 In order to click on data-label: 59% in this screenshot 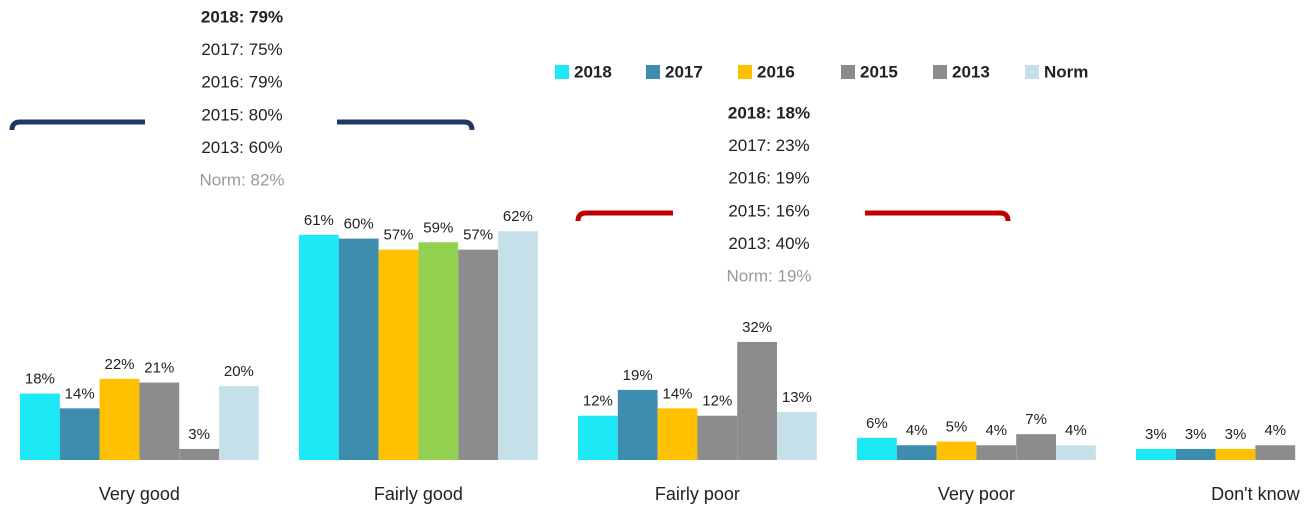, I will do `click(438, 227)`.